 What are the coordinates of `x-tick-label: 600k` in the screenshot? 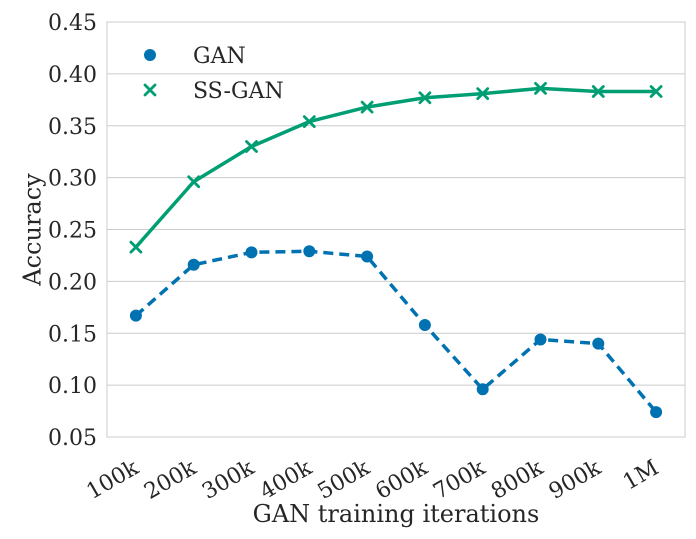 It's located at (401, 480).